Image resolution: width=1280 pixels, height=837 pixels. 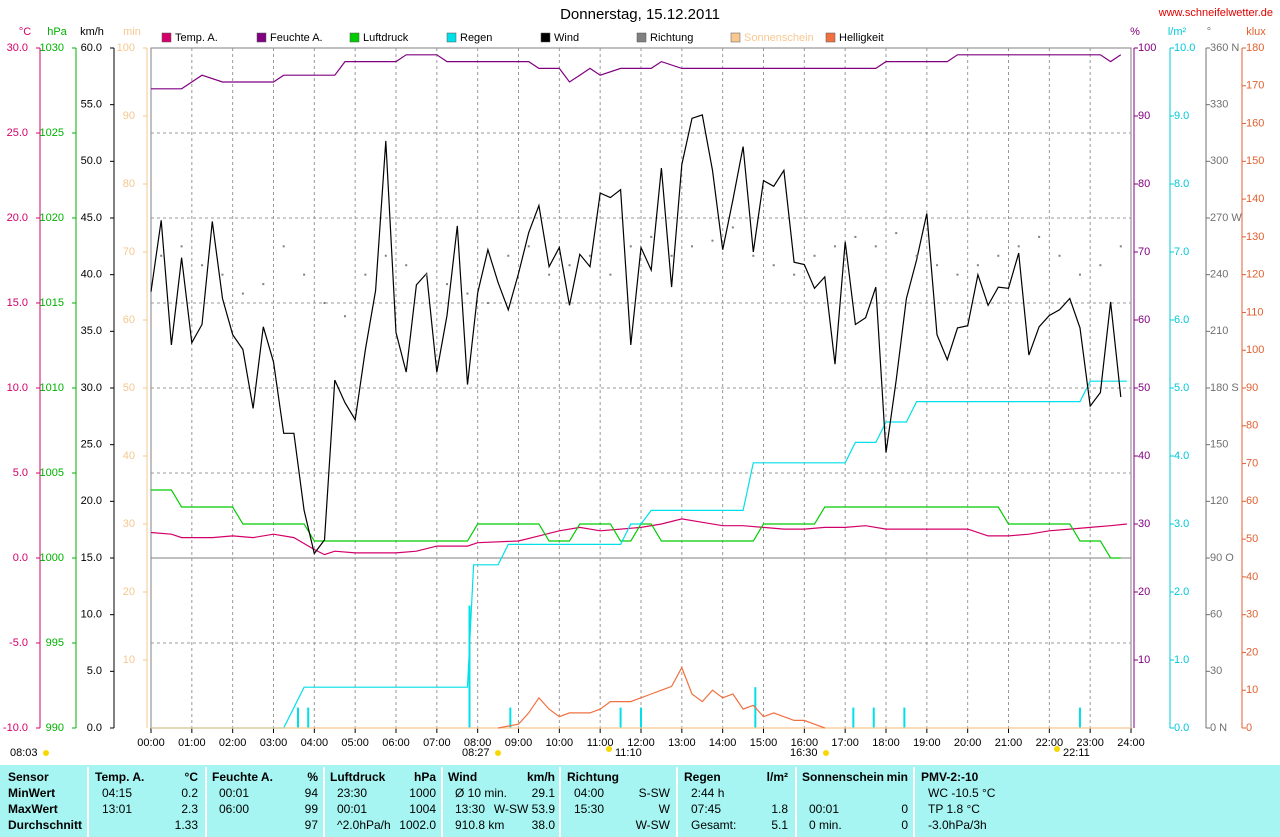 I want to click on y-tick-label: 8.0, so click(x=1181, y=184).